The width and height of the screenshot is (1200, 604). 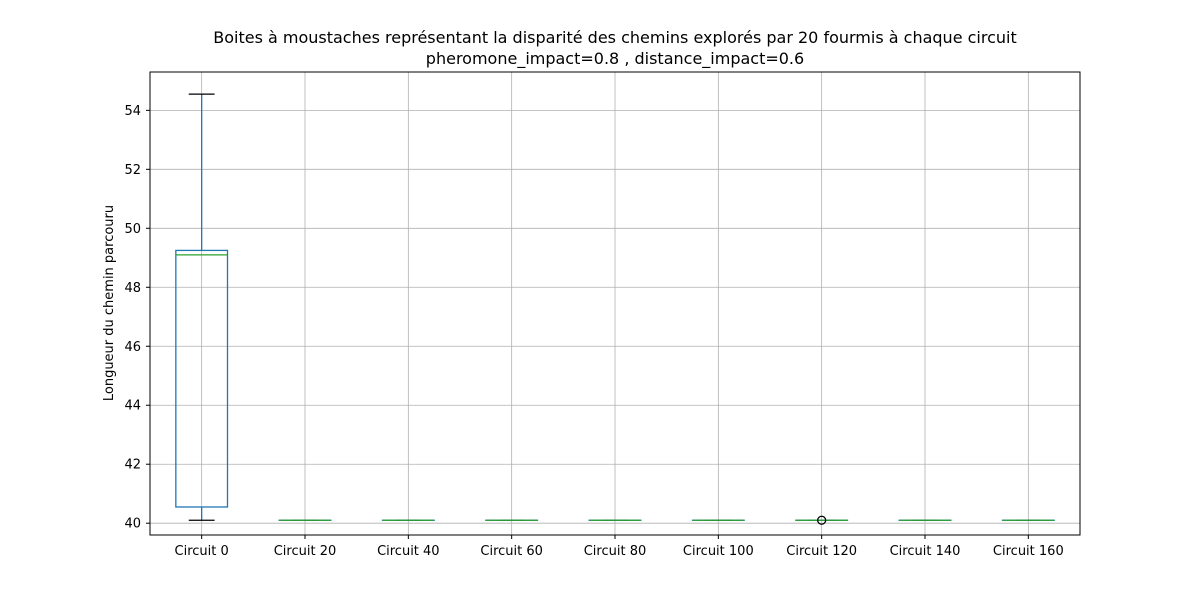 What do you see at coordinates (132, 170) in the screenshot?
I see `y-tick-label: 52` at bounding box center [132, 170].